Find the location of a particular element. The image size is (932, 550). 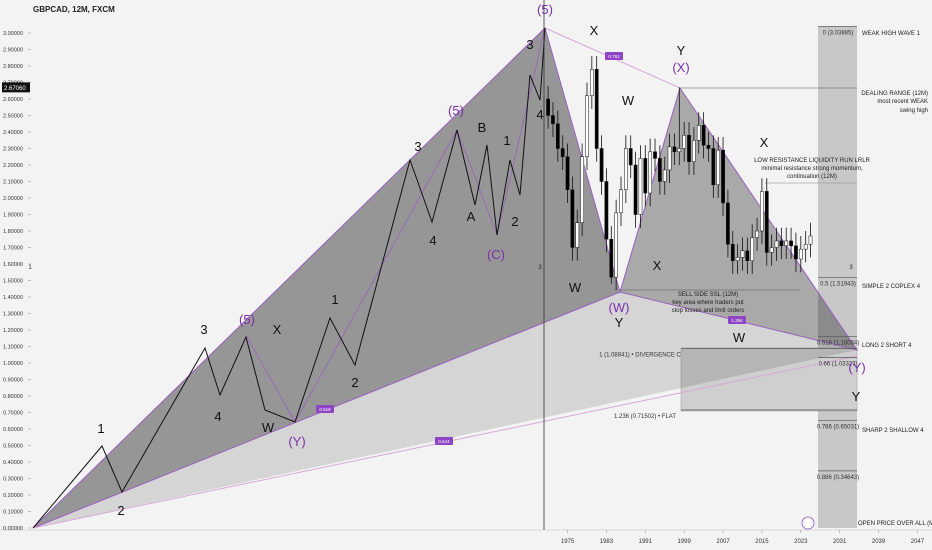

note: SHARP 2 SHALLOW 4 is located at coordinates (893, 431).